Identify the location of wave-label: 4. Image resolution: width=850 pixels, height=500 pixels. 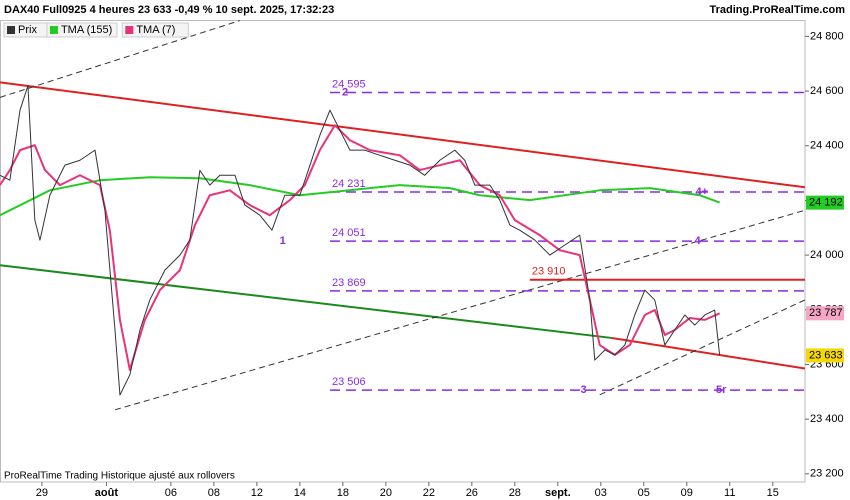
(697, 241).